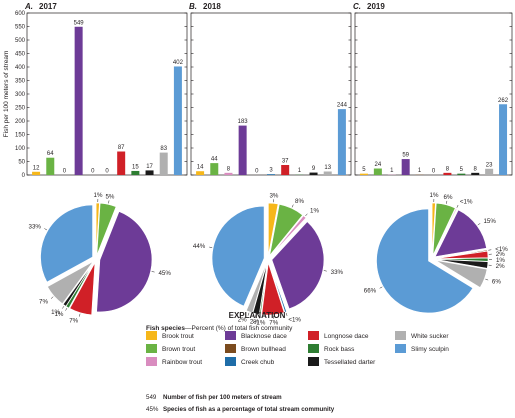 This screenshot has width=515, height=418. I want to click on bar-panel-2019: C. 2019 5 24 1 59 1 0 8 5 8 23 262, so click(433, 89).